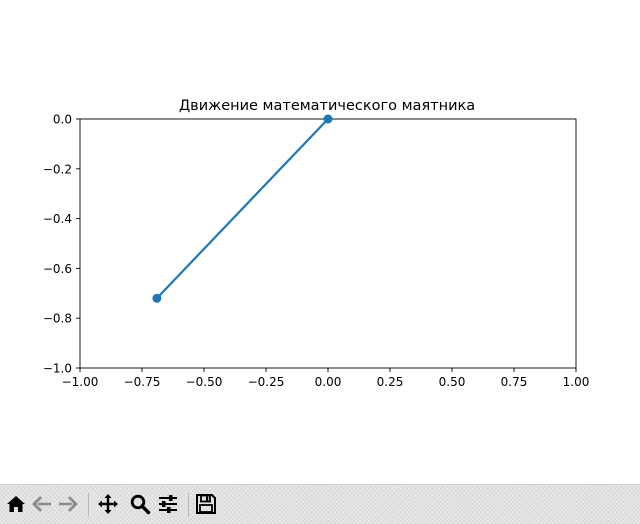 This screenshot has height=524, width=640. Describe the element at coordinates (266, 382) in the screenshot. I see `x-tick-label: −0.25` at that location.